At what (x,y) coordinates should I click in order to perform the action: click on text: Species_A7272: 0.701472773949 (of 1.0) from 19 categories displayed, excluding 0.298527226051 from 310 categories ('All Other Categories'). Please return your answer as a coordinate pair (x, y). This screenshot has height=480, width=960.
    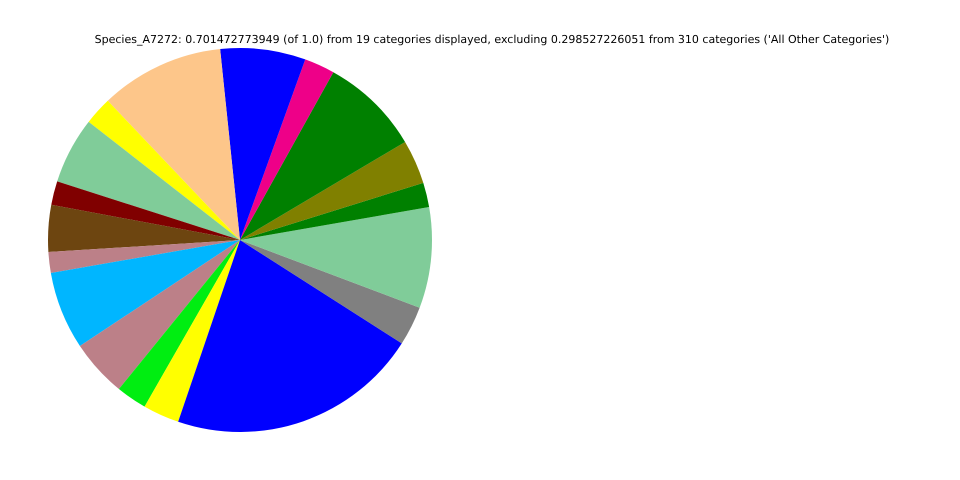
    Looking at the image, I should click on (492, 39).